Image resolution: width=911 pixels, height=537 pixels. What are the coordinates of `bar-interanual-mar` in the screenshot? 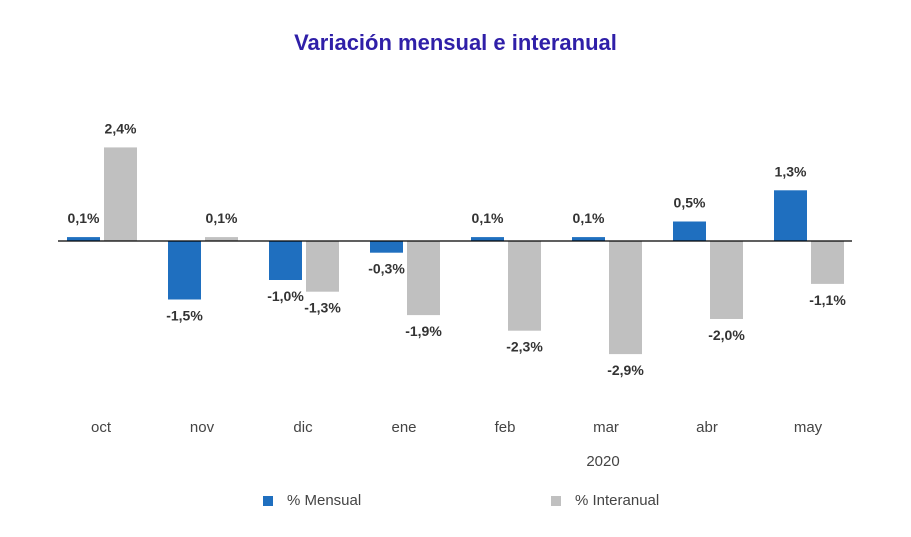 It's located at (625, 298).